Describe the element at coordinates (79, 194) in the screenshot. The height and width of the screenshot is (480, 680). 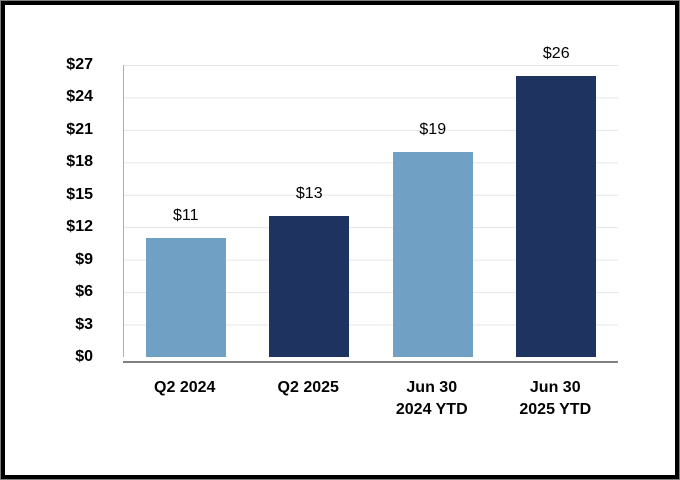
I see `y-tick-label: $15` at that location.